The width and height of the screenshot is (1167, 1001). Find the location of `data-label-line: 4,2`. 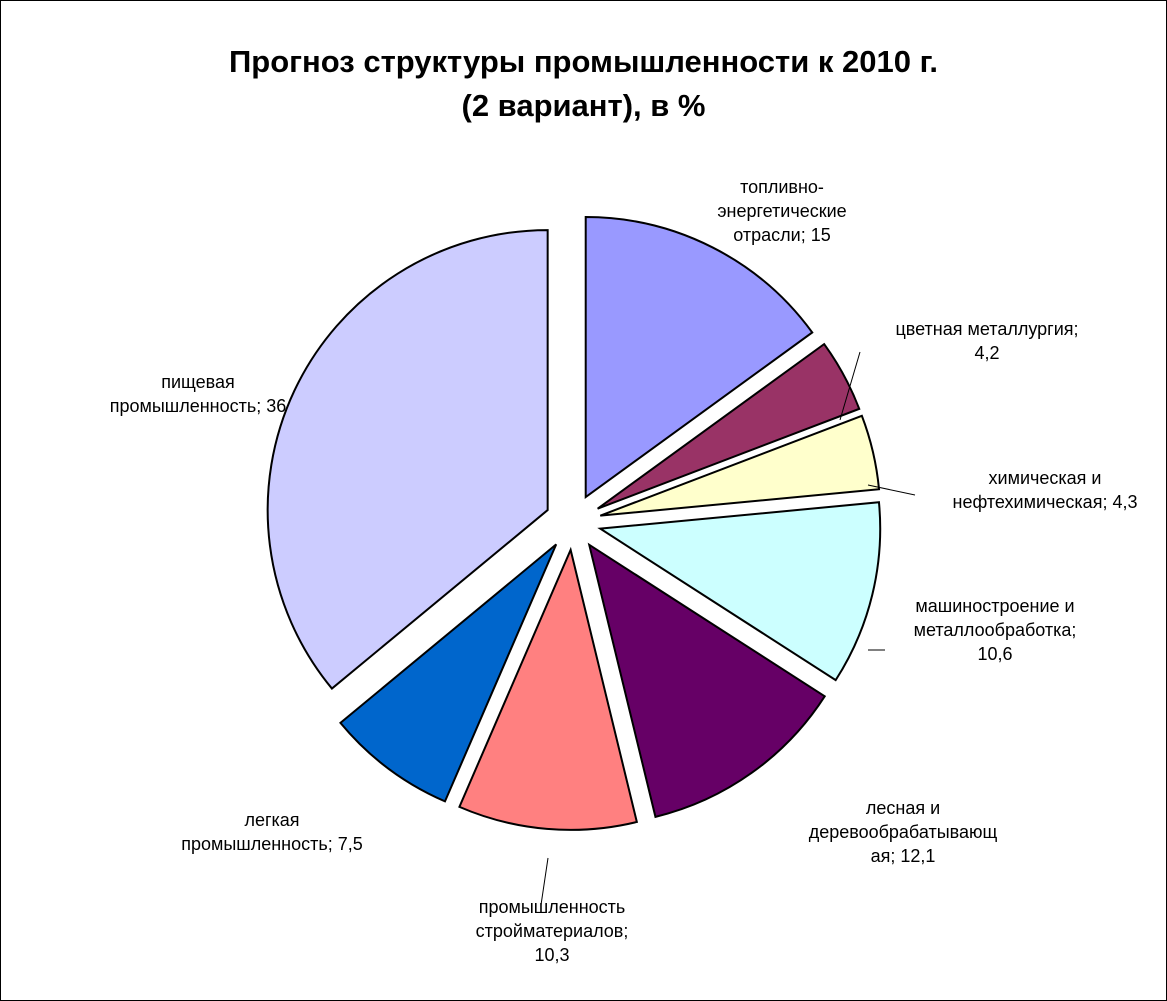

data-label-line: 4,2 is located at coordinates (986, 353).